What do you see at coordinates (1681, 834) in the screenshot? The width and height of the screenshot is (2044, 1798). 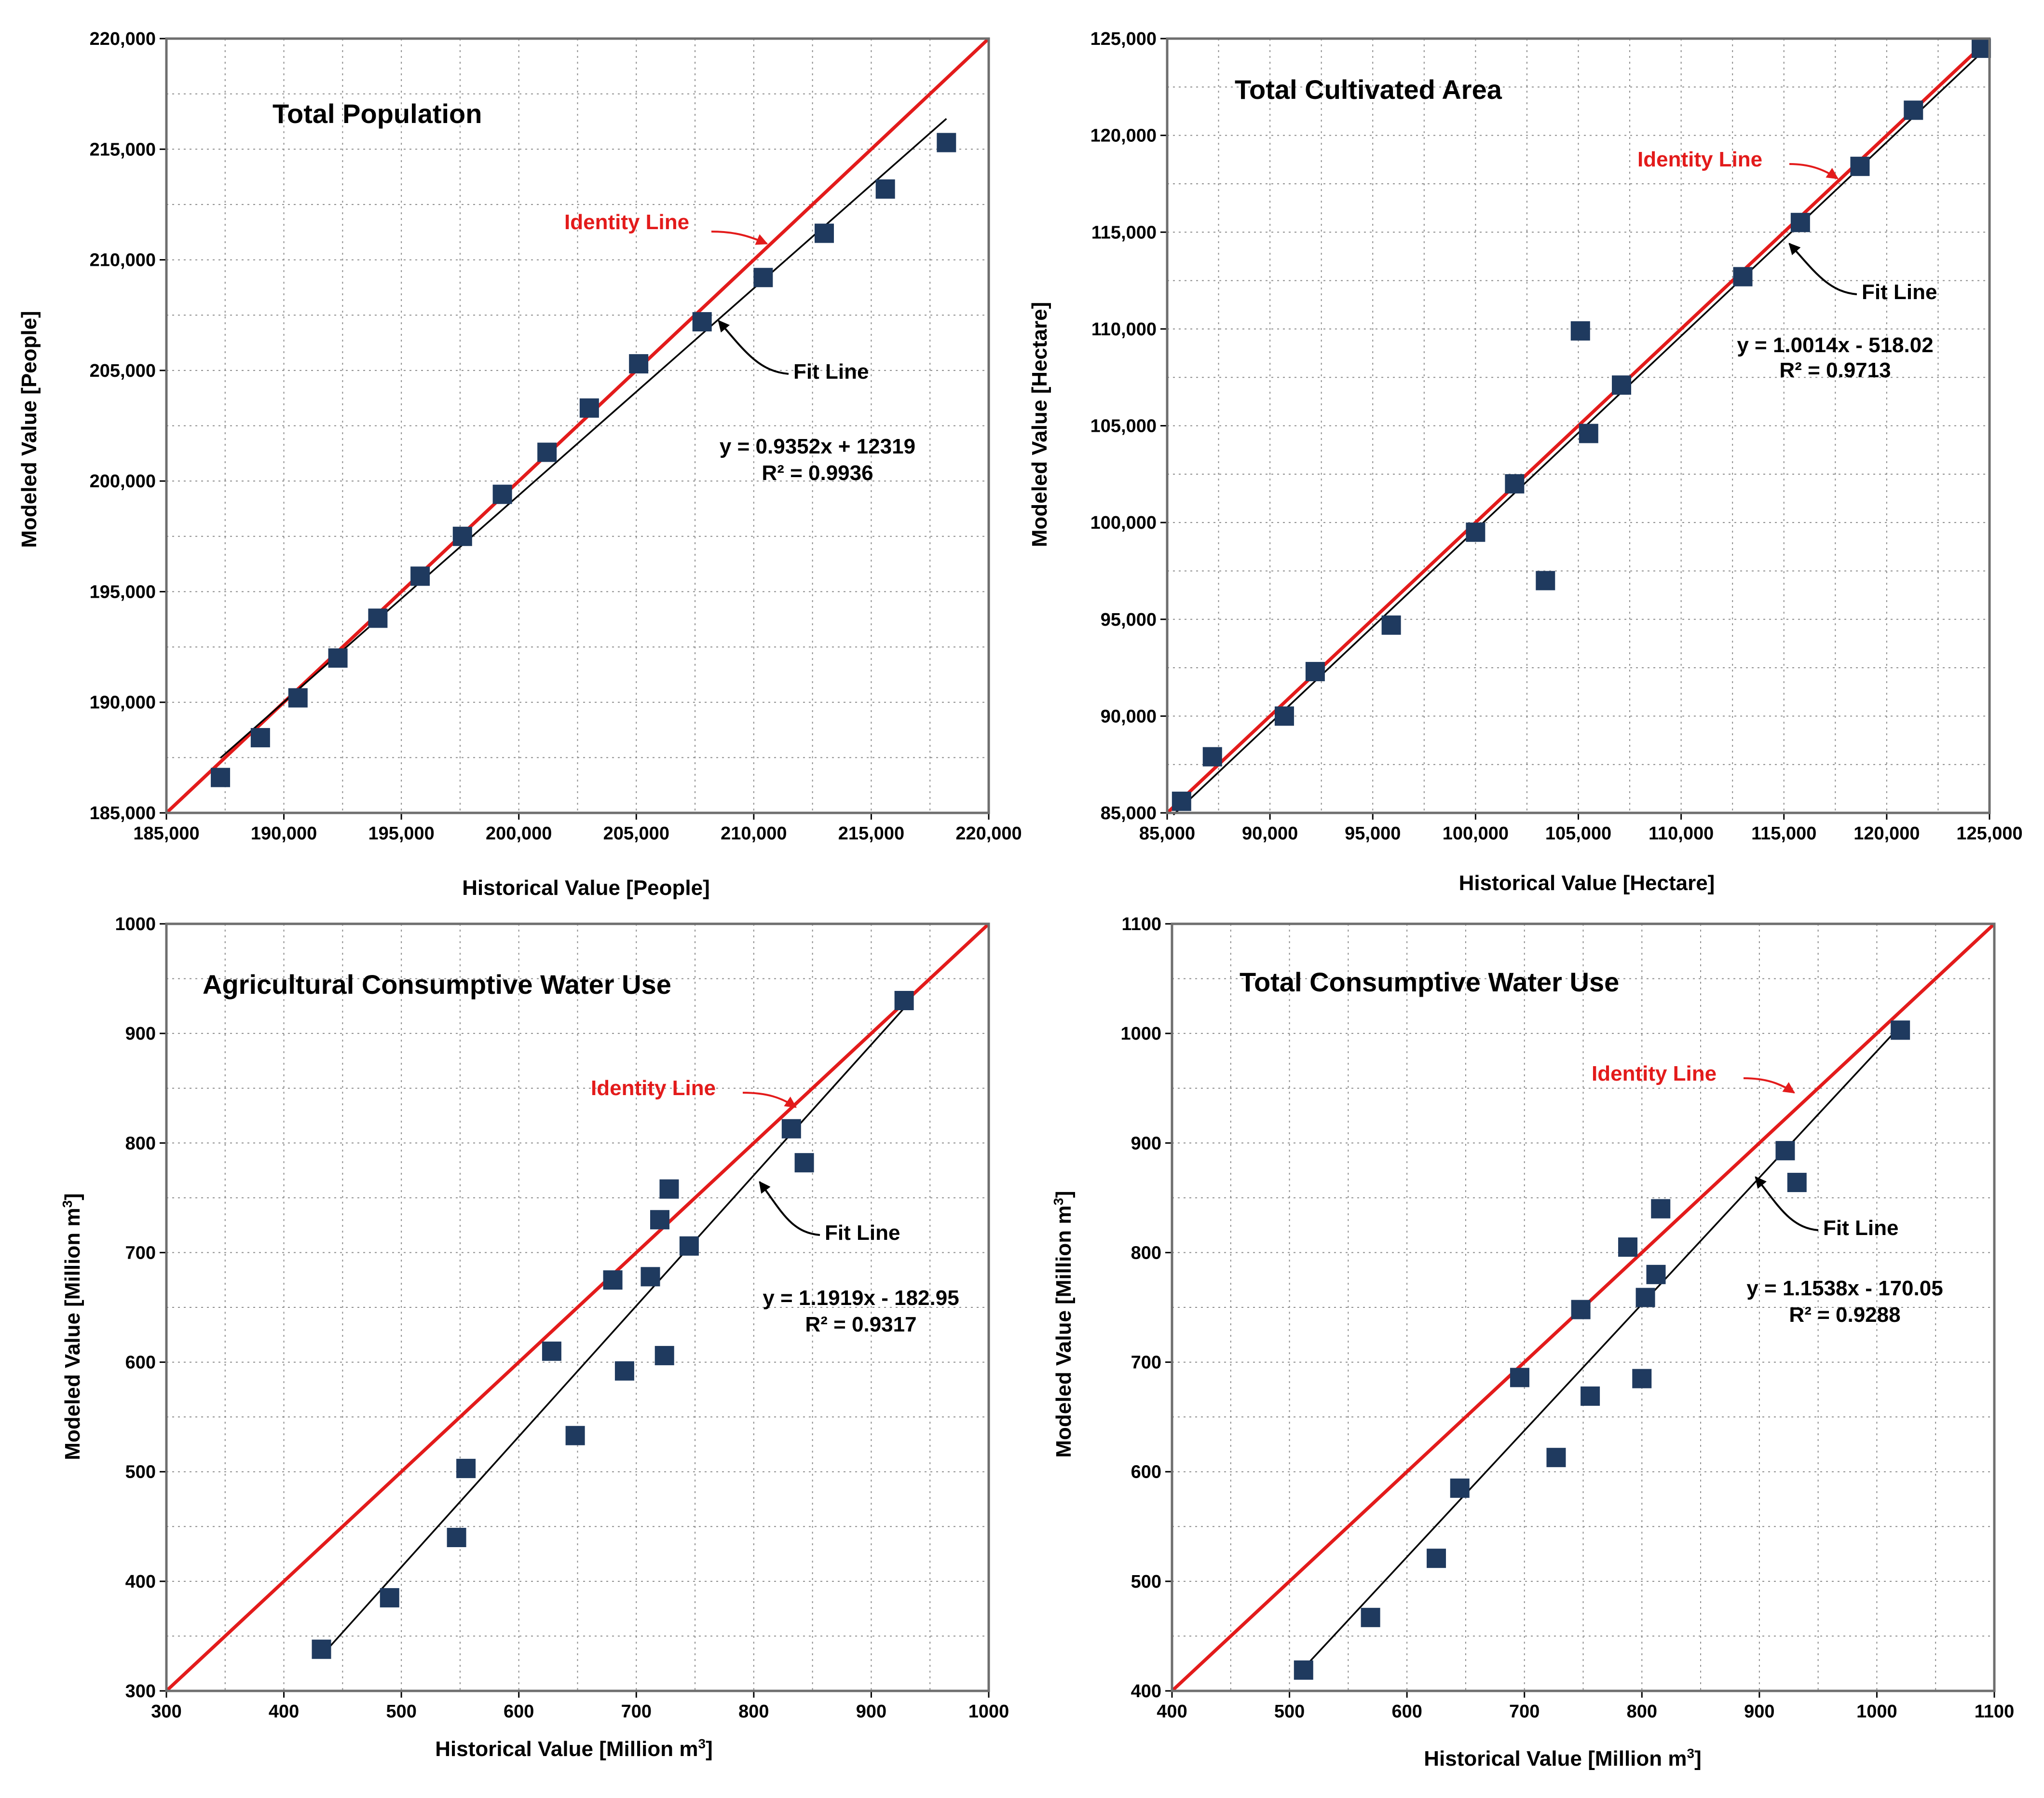 I see `x-tick-label: 110,000` at bounding box center [1681, 834].